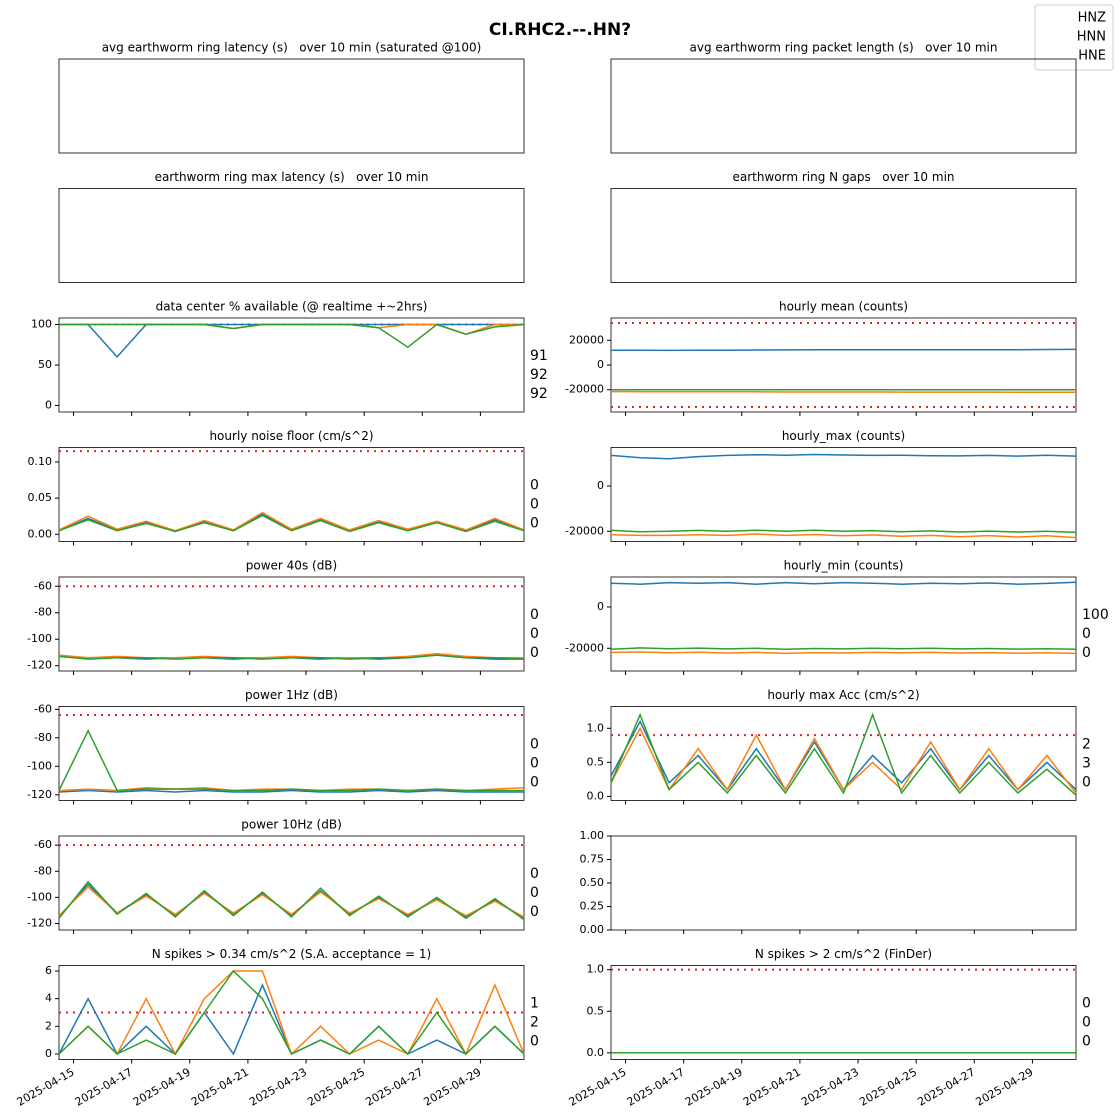 The width and height of the screenshot is (1120, 1120). Describe the element at coordinates (843, 307) in the screenshot. I see `panel-title: hourly mean (counts)` at that location.